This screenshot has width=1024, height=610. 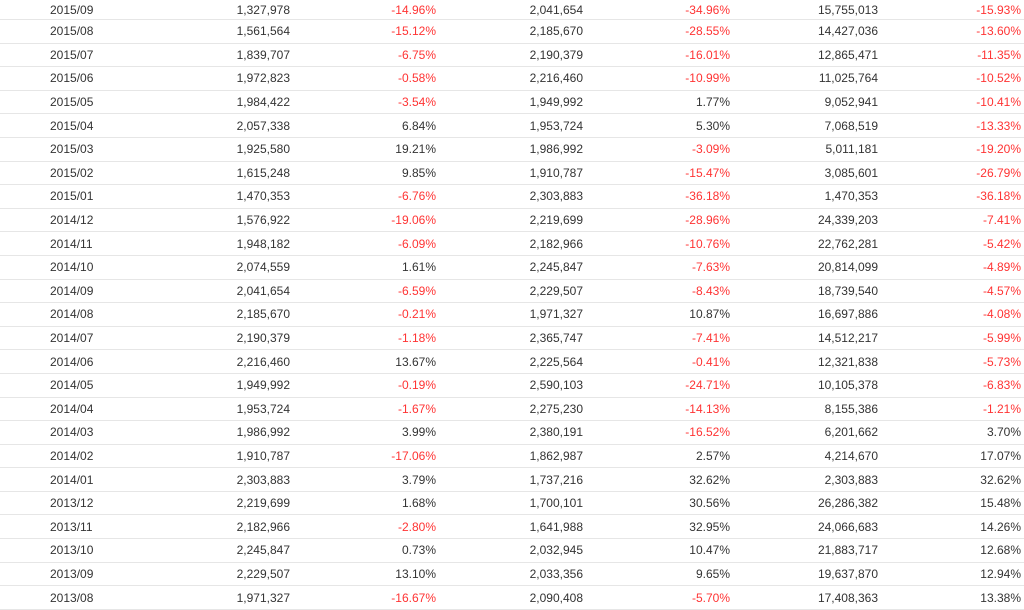 What do you see at coordinates (712, 455) in the screenshot?
I see `change-2-cell: 2.57%` at bounding box center [712, 455].